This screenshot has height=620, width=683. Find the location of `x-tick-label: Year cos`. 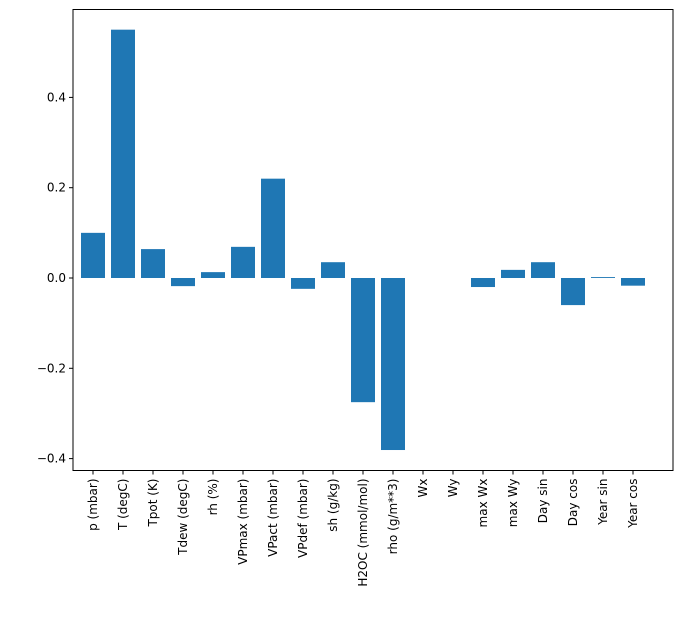

x-tick-label: Year cos is located at coordinates (633, 504).